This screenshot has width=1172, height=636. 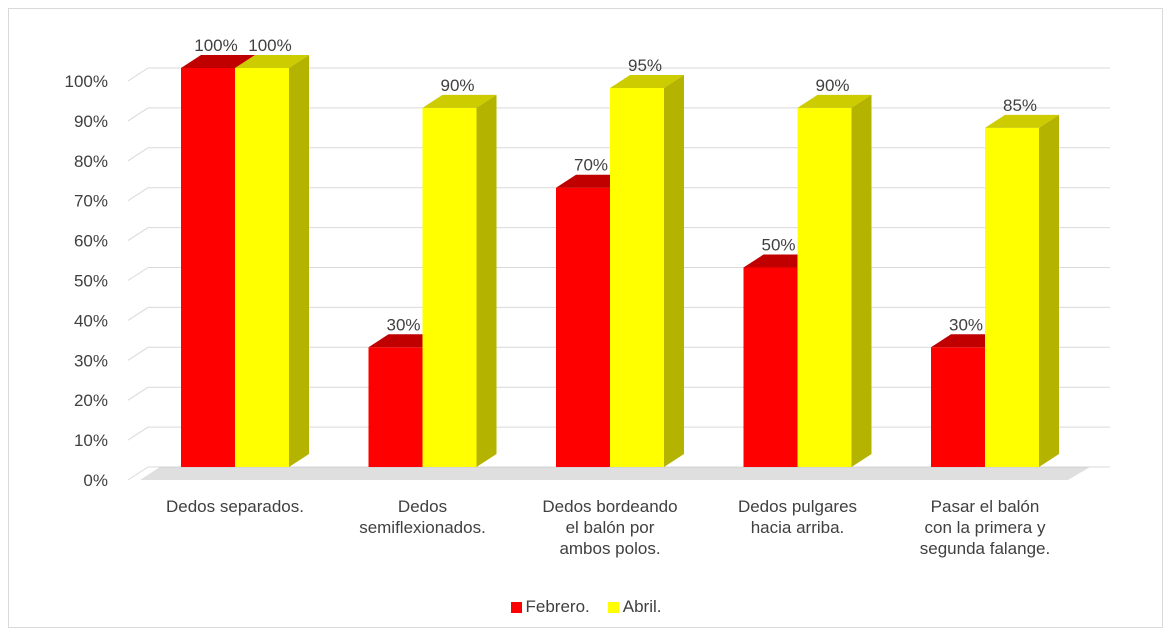 I want to click on data-label: 70%, so click(x=591, y=165).